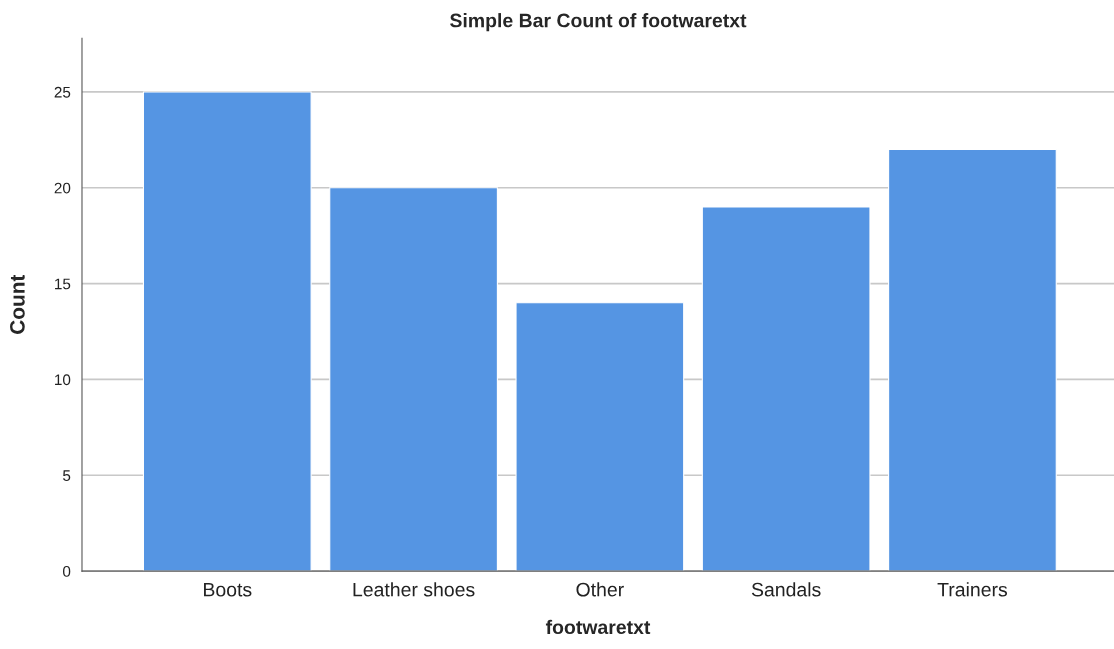 The image size is (1114, 649). Describe the element at coordinates (228, 589) in the screenshot. I see `x-tick-label: Boots` at that location.